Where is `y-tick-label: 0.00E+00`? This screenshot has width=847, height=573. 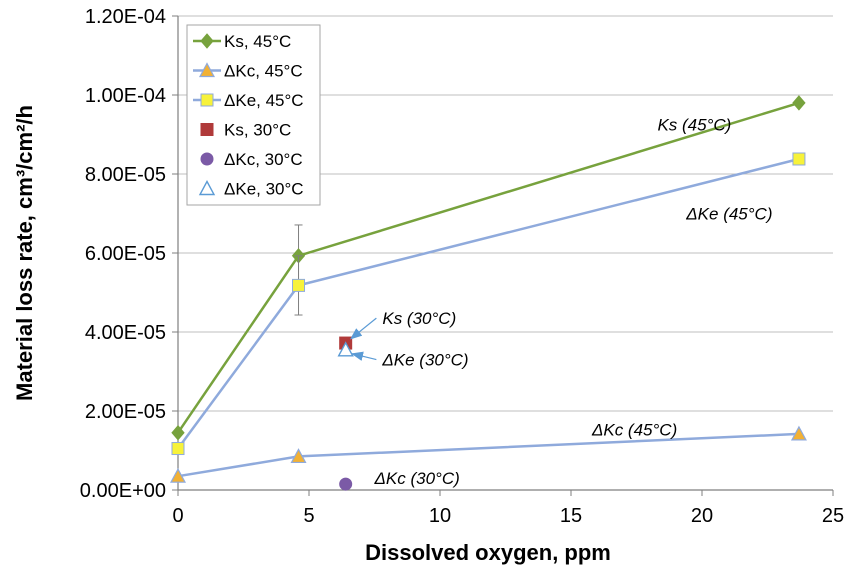
y-tick-label: 0.00E+00 is located at coordinates (123, 491).